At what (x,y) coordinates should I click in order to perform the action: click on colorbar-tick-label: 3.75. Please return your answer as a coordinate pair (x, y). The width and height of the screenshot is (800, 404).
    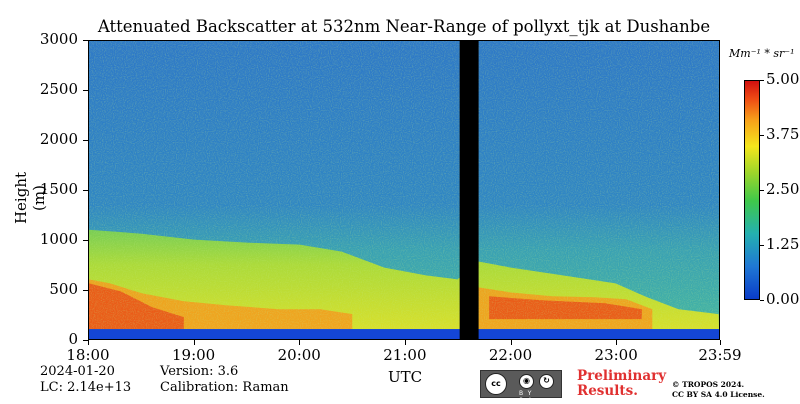
    Looking at the image, I should click on (783, 134).